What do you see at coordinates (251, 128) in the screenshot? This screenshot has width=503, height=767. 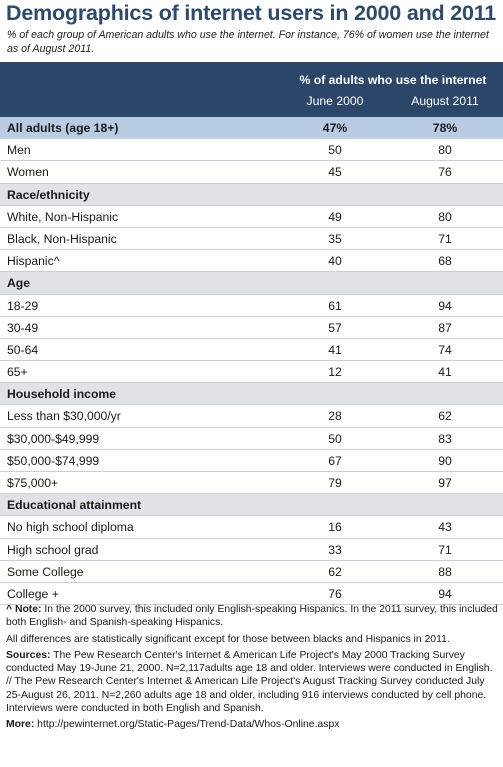 I see `table-row: All adults (age 18+) 47% 78%` at bounding box center [251, 128].